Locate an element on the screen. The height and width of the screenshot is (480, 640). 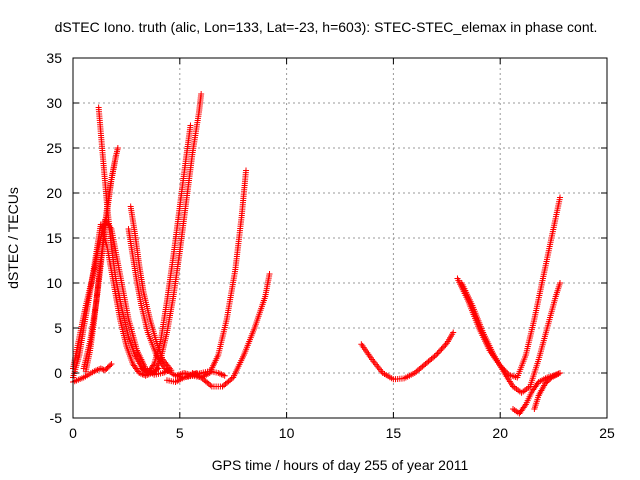
y-tick-label: 30 is located at coordinates (54, 103).